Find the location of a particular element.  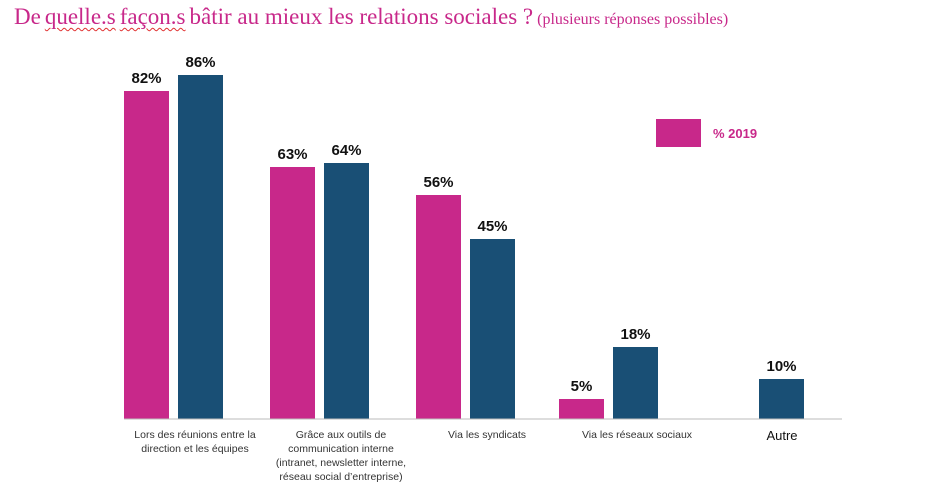

title-word-de: De is located at coordinates (27, 16).